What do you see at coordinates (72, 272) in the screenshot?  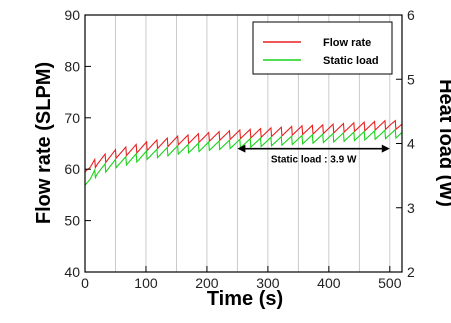 I see `y-left-tick-label: 40` at bounding box center [72, 272].